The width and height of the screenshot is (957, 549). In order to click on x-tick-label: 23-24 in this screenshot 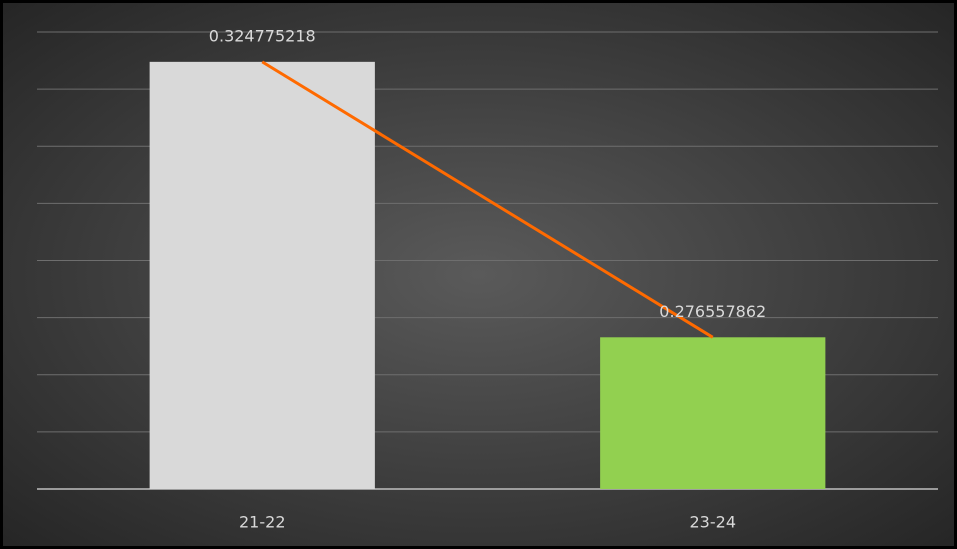, I will do `click(713, 522)`.